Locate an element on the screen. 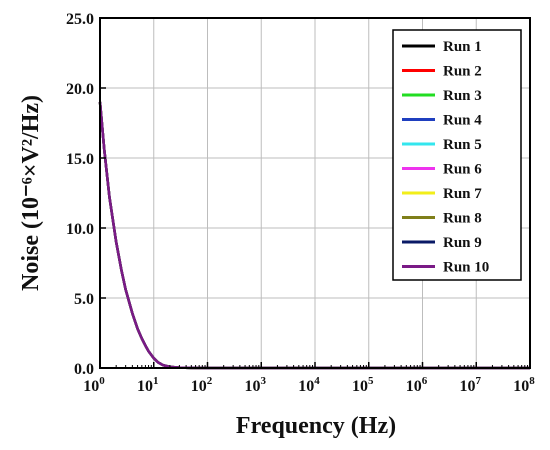 Image resolution: width=550 pixels, height=450 pixels. legend-label: Run 2 is located at coordinates (462, 72).